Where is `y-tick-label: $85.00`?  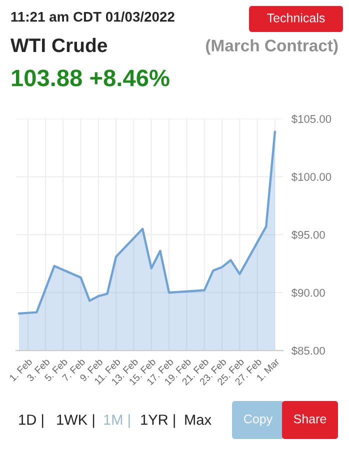 y-tick-label: $85.00 is located at coordinates (308, 351).